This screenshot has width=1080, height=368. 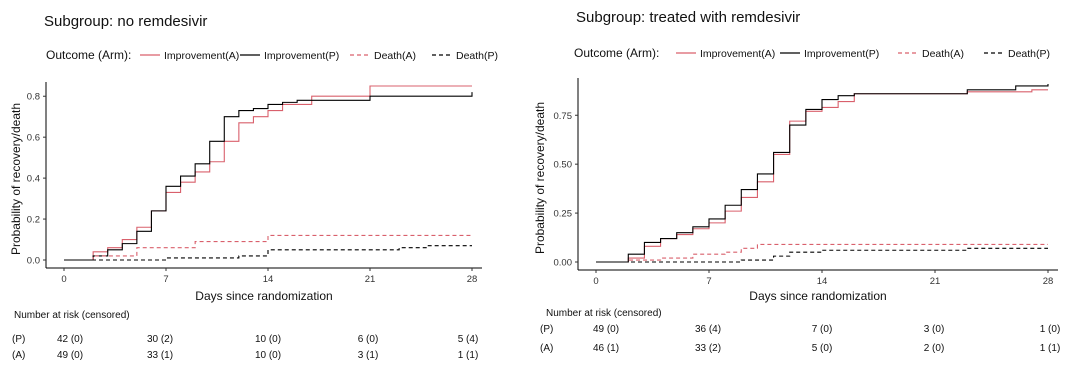 I want to click on y-tick-label: 0.2, so click(x=33, y=220).